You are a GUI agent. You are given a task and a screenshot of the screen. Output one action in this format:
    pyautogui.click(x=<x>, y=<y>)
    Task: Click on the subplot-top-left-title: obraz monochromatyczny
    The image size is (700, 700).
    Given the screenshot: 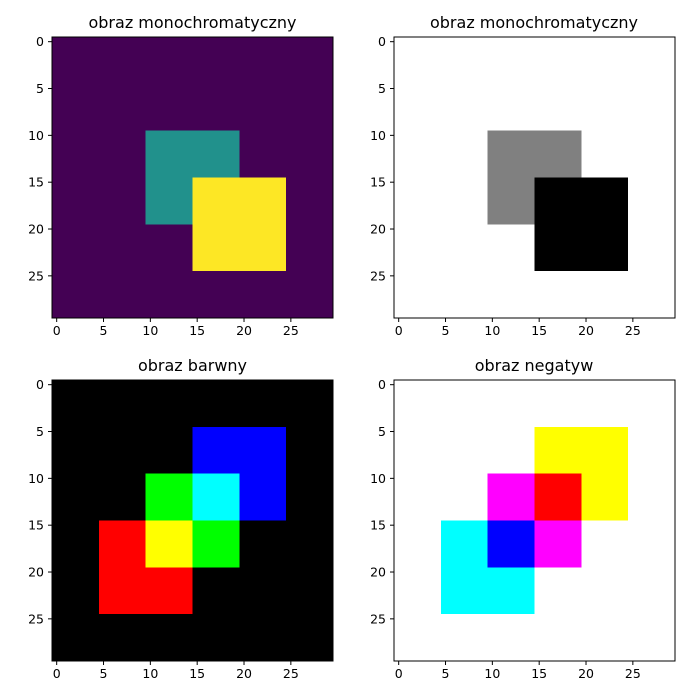 What is the action you would take?
    pyautogui.click(x=192, y=22)
    